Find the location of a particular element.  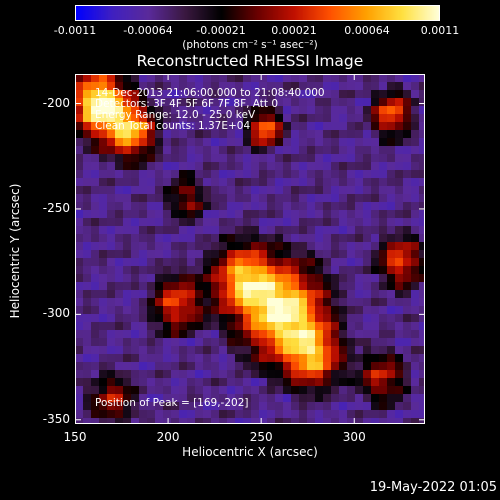

colorbar-tick-label: -0.00021 is located at coordinates (221, 30).